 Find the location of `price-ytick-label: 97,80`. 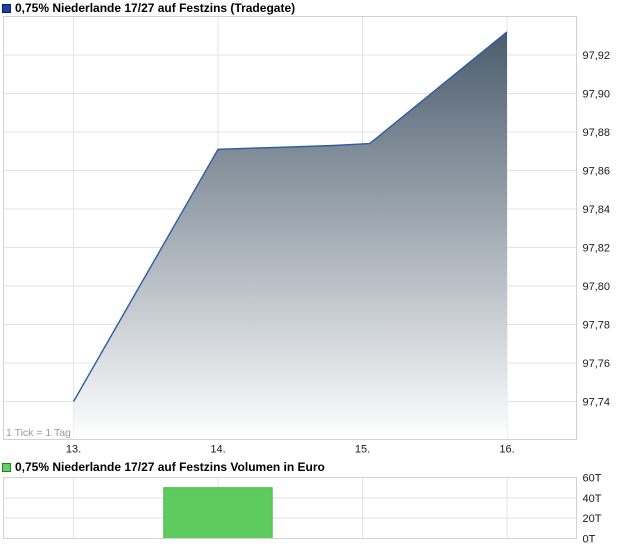

price-ytick-label: 97,80 is located at coordinates (597, 287).